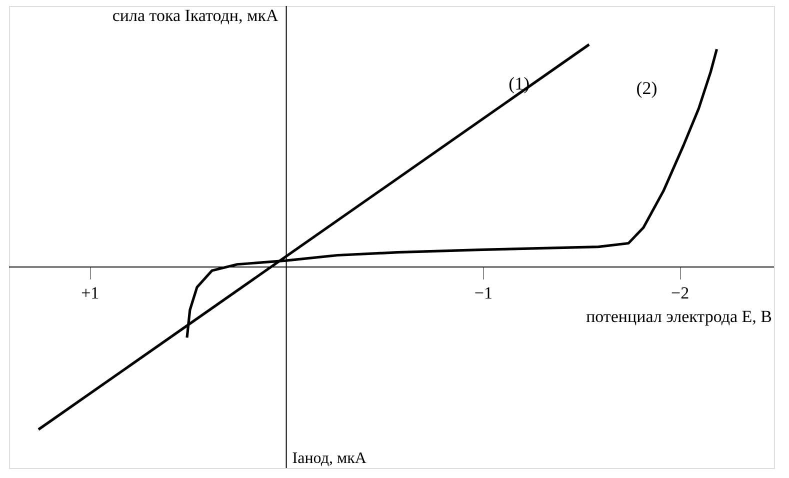  Describe the element at coordinates (196, 15) in the screenshot. I see `y-axis-title: сила тока Iкатодн, мкА` at that location.